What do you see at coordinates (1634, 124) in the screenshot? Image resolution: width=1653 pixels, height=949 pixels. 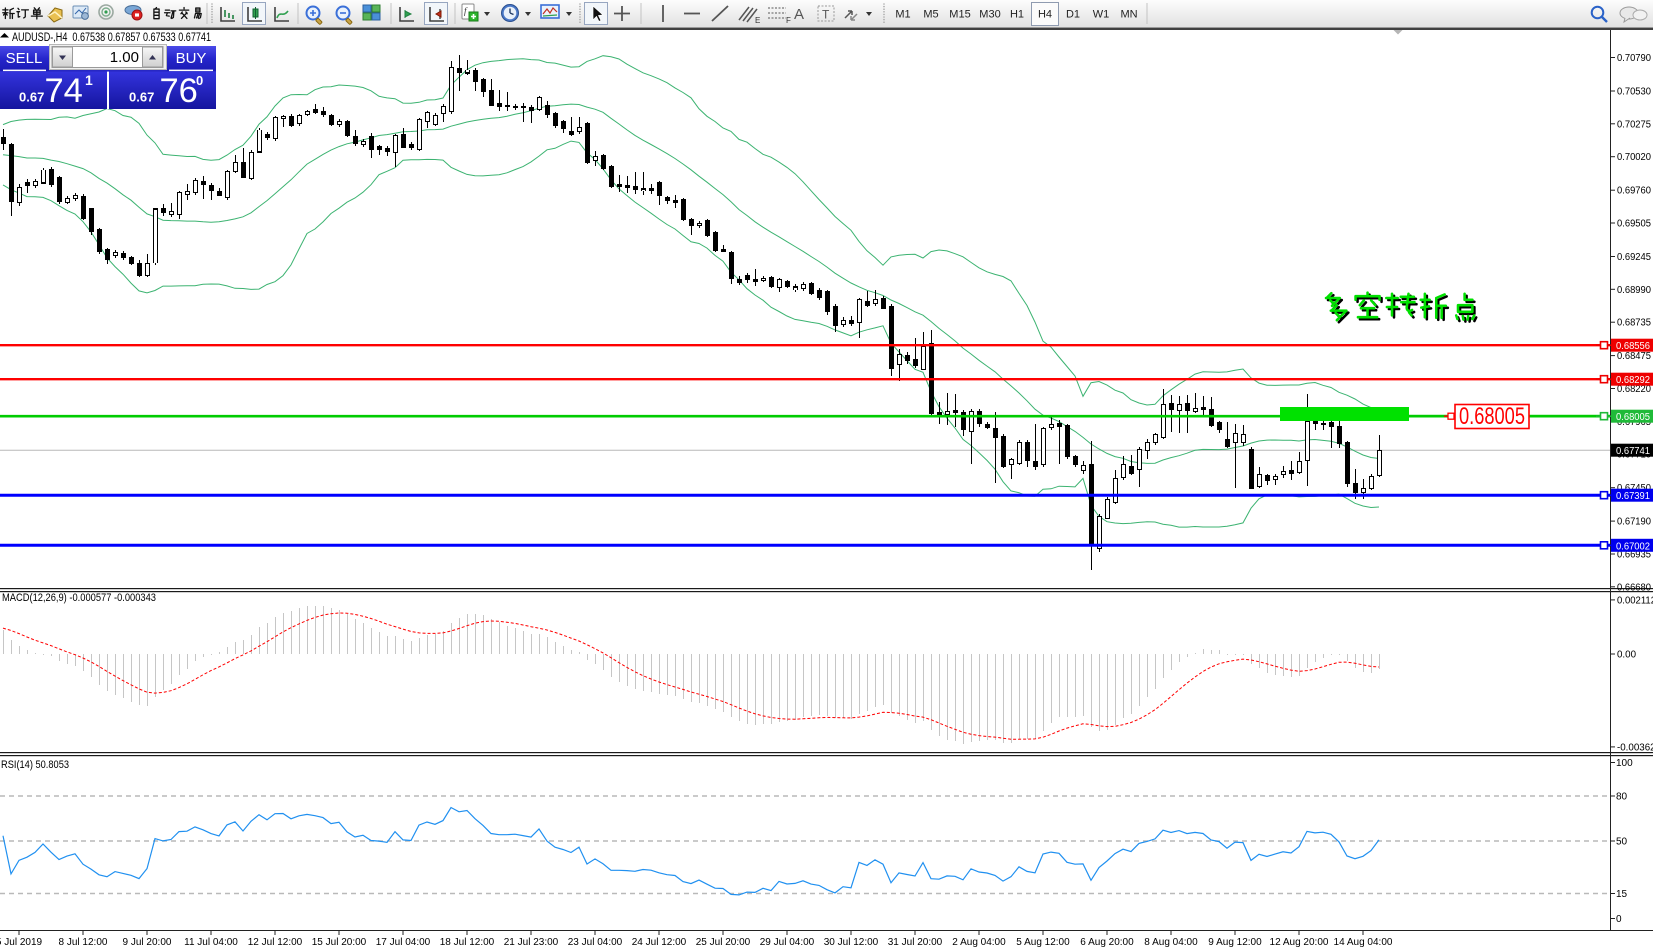 I see `svg-text: 0.70275` at bounding box center [1634, 124].